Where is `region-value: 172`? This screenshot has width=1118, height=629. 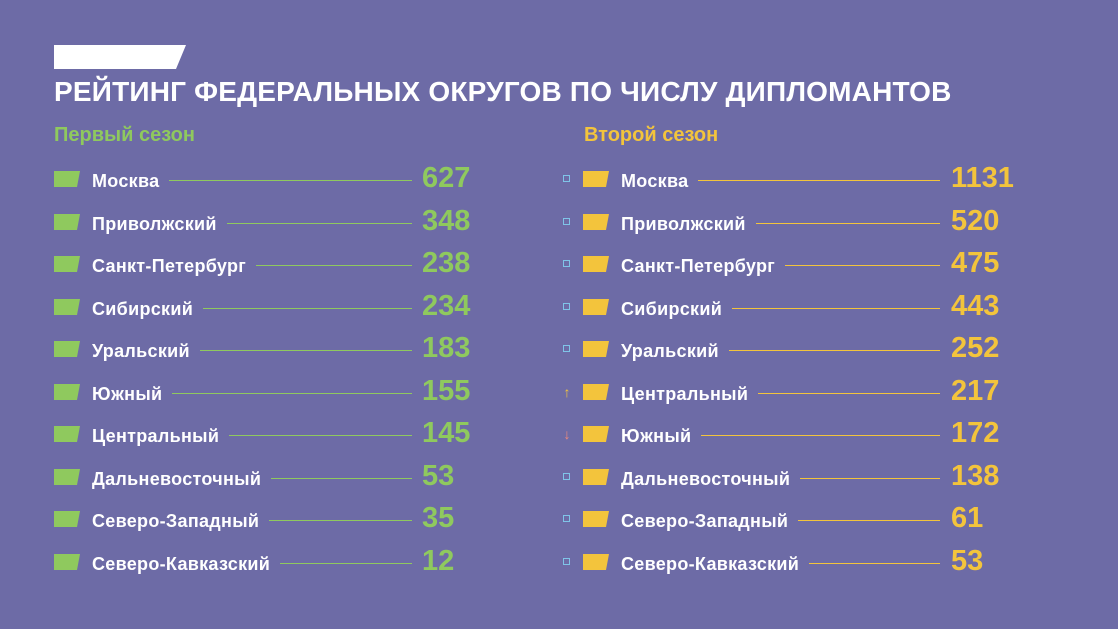
region-value: 172 is located at coordinates (975, 433).